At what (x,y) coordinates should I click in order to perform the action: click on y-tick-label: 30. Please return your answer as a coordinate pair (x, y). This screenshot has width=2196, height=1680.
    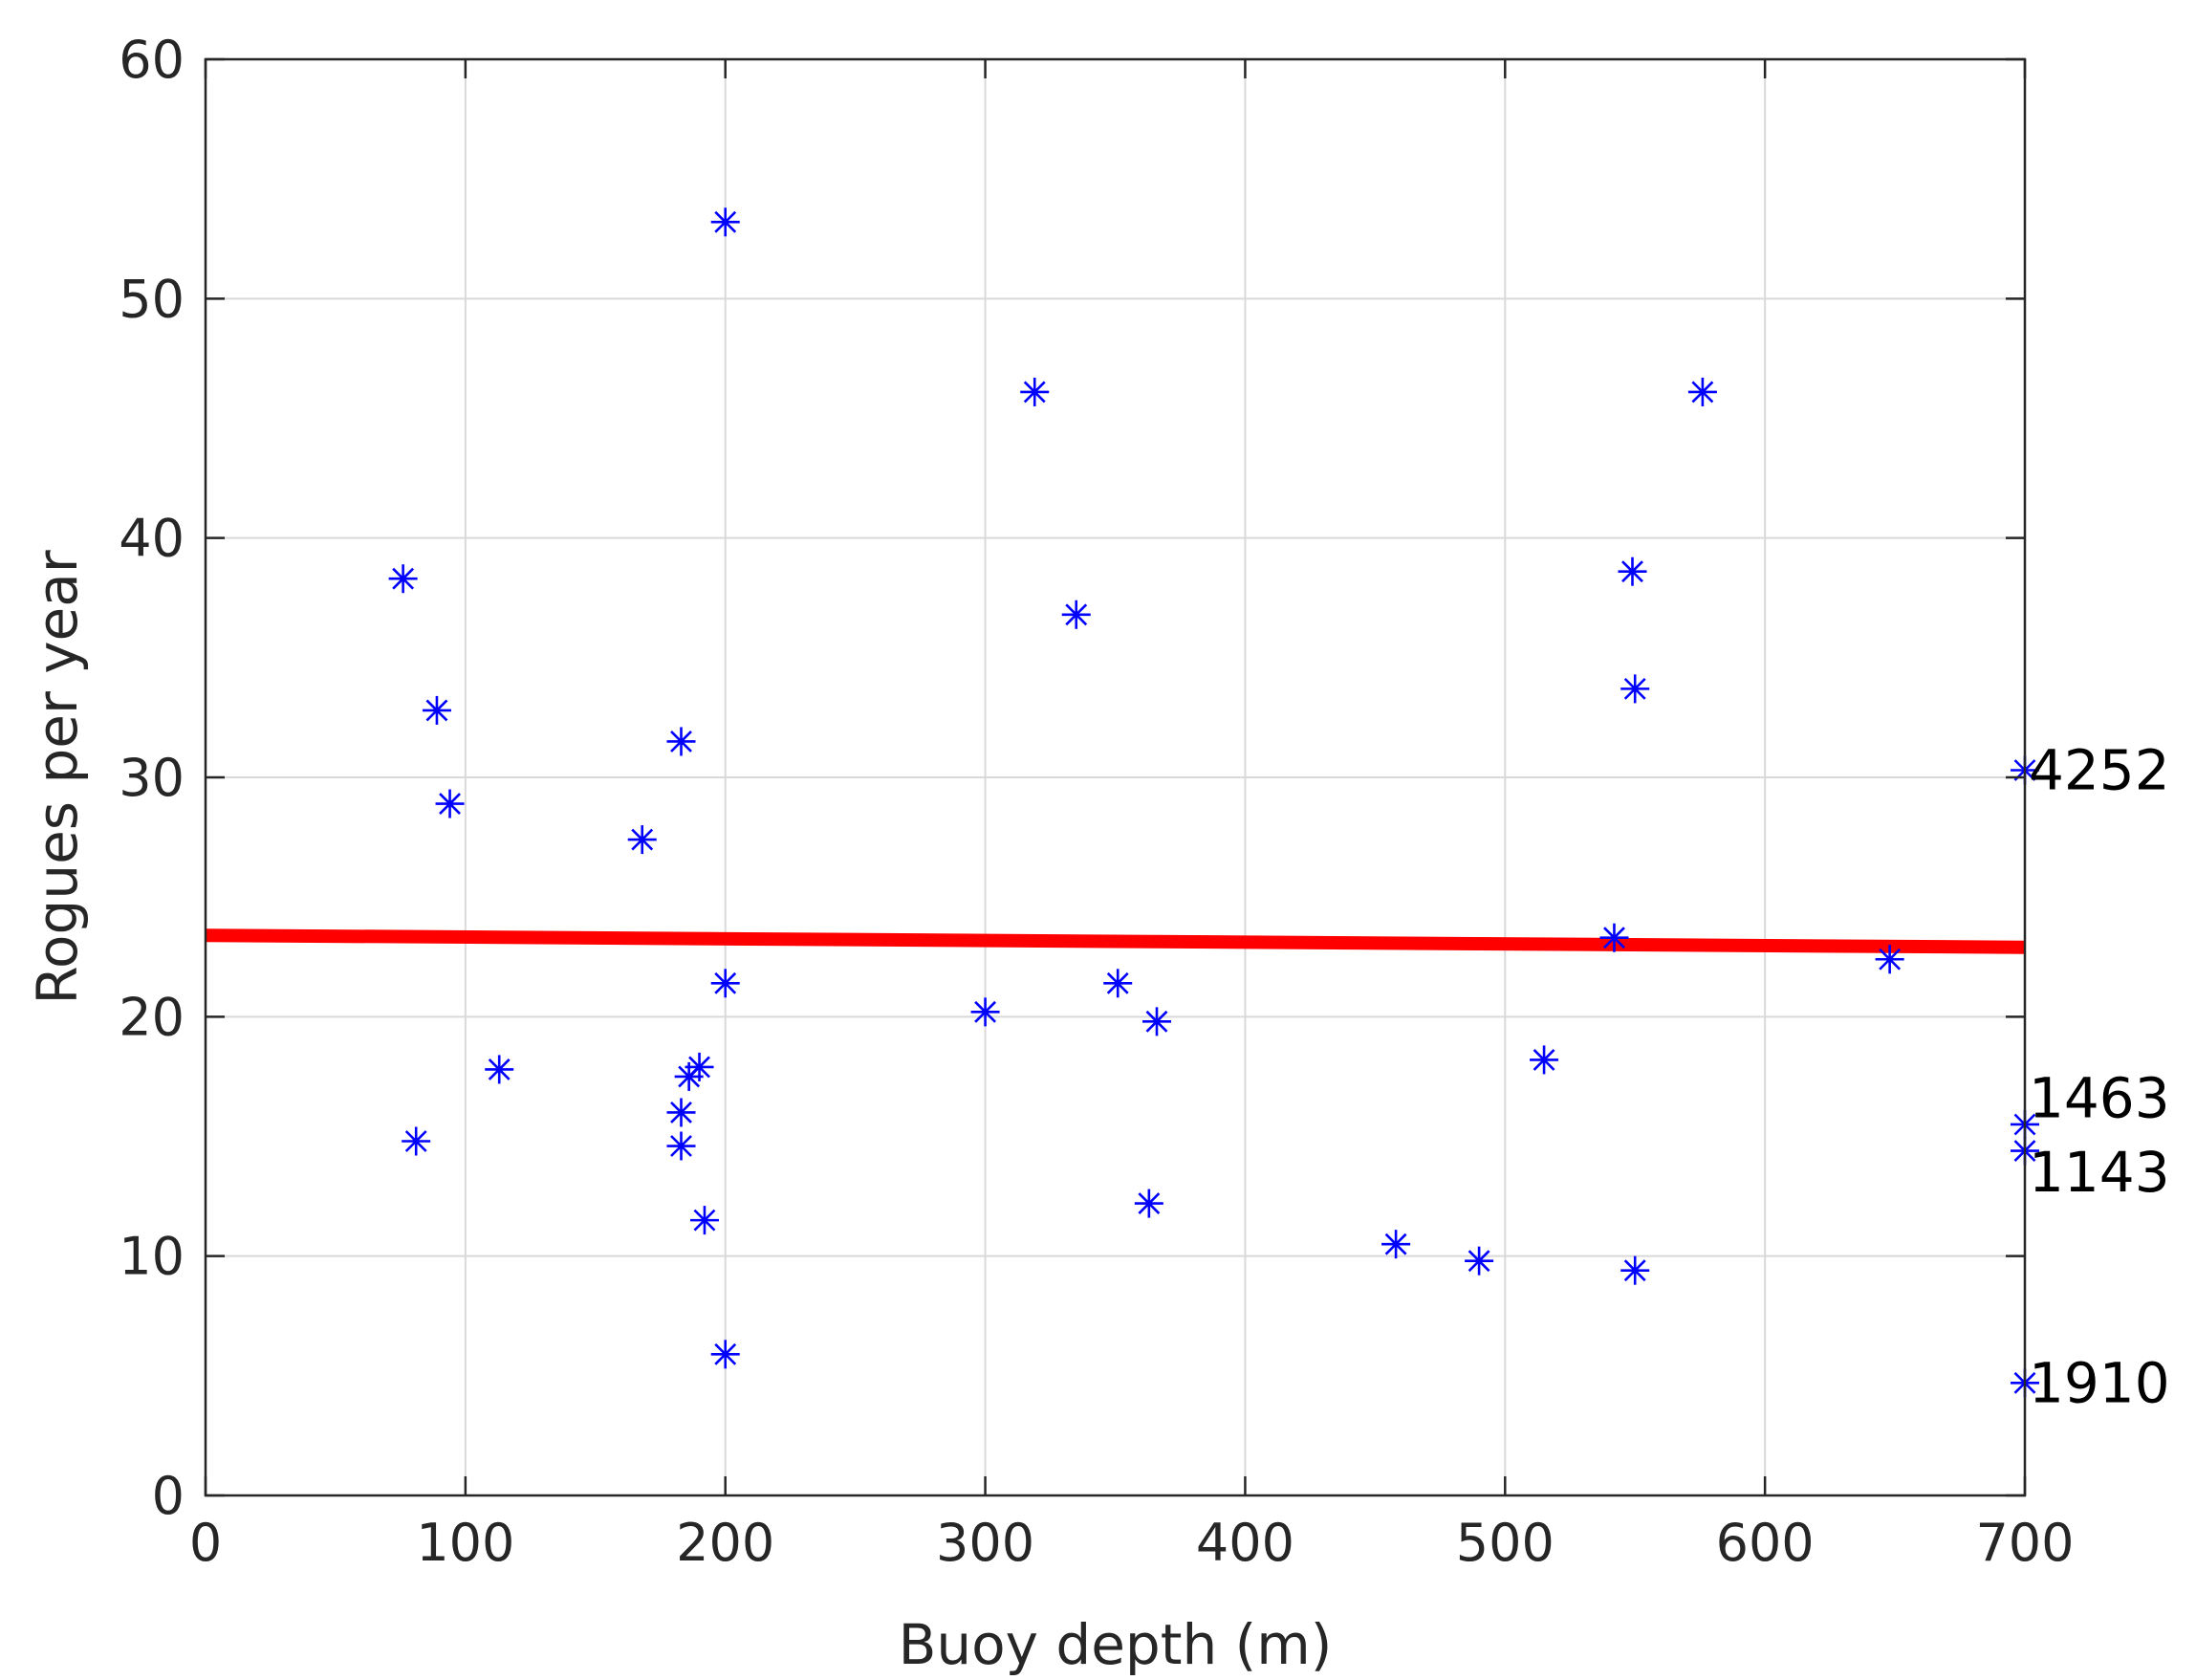
    Looking at the image, I should click on (152, 778).